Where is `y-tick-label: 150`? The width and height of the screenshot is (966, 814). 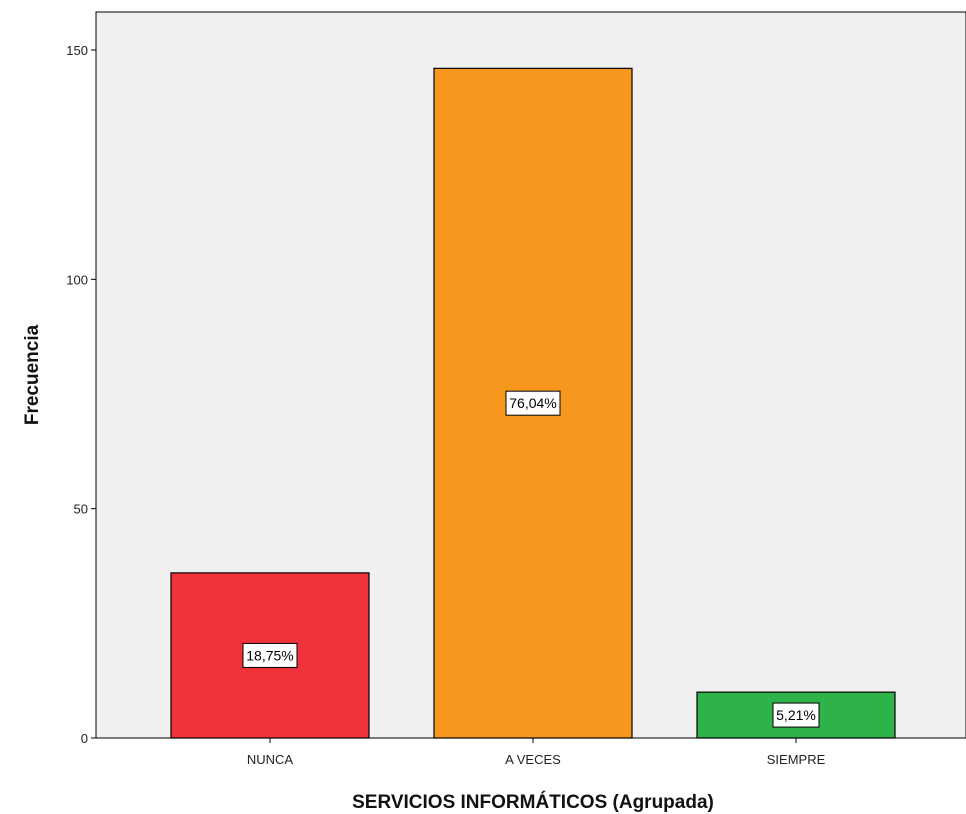
y-tick-label: 150 is located at coordinates (77, 50).